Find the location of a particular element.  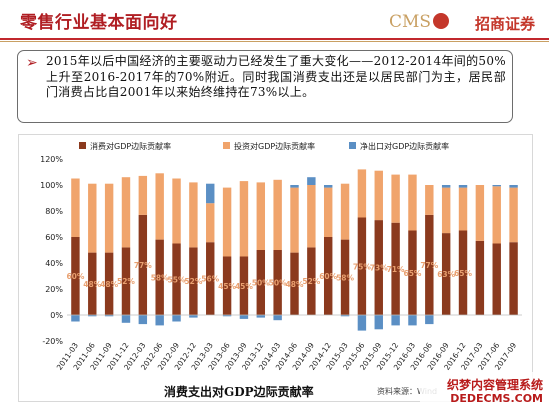

watermark-line-2: DEDECMS.COM is located at coordinates (496, 398).